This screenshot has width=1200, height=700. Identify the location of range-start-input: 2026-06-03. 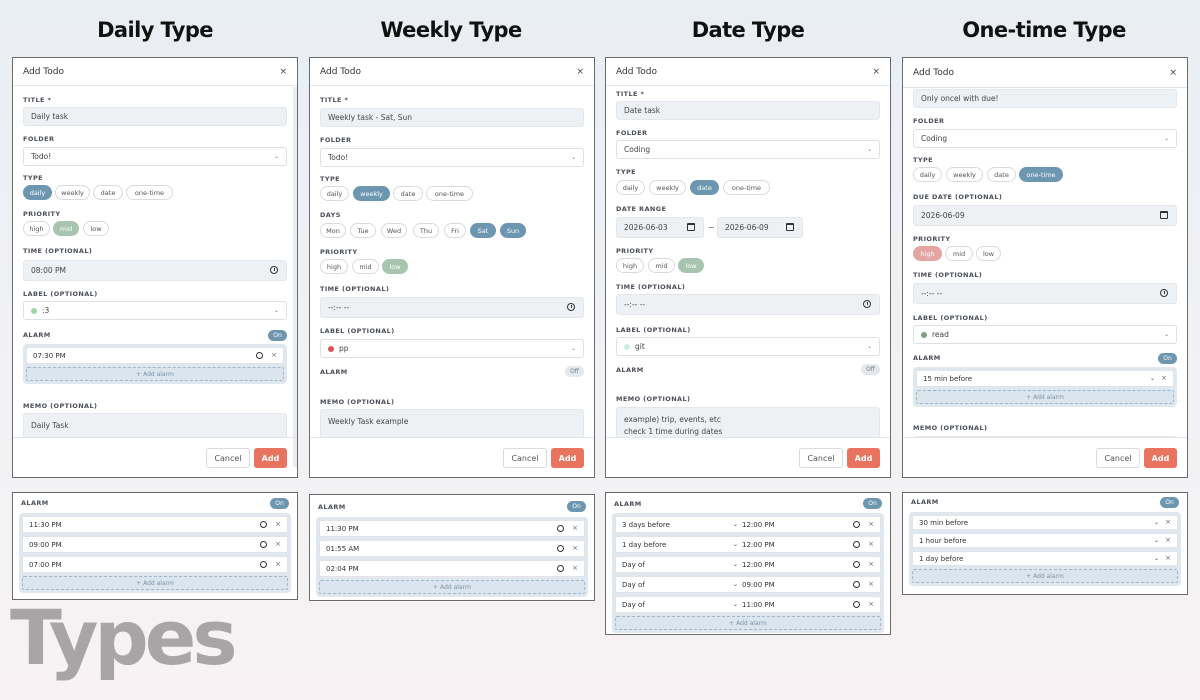
(660, 227).